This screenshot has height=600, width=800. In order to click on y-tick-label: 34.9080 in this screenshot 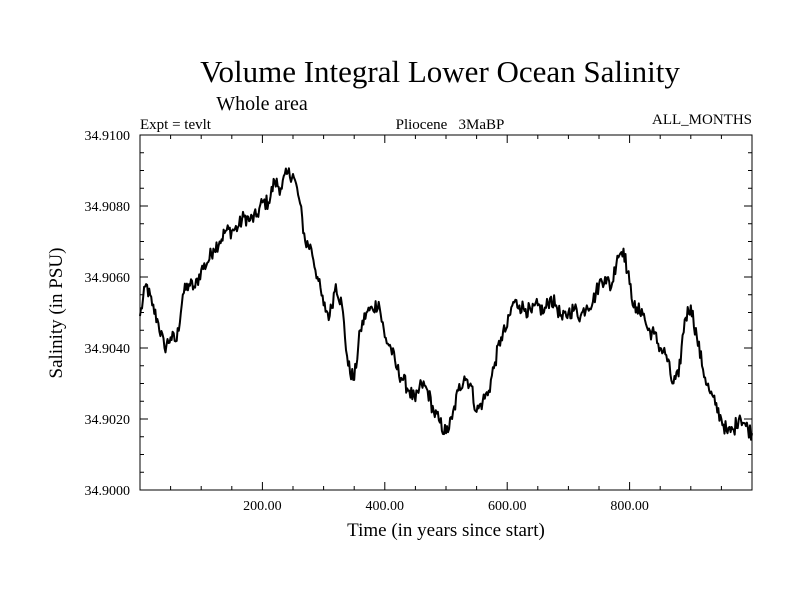, I will do `click(108, 207)`.